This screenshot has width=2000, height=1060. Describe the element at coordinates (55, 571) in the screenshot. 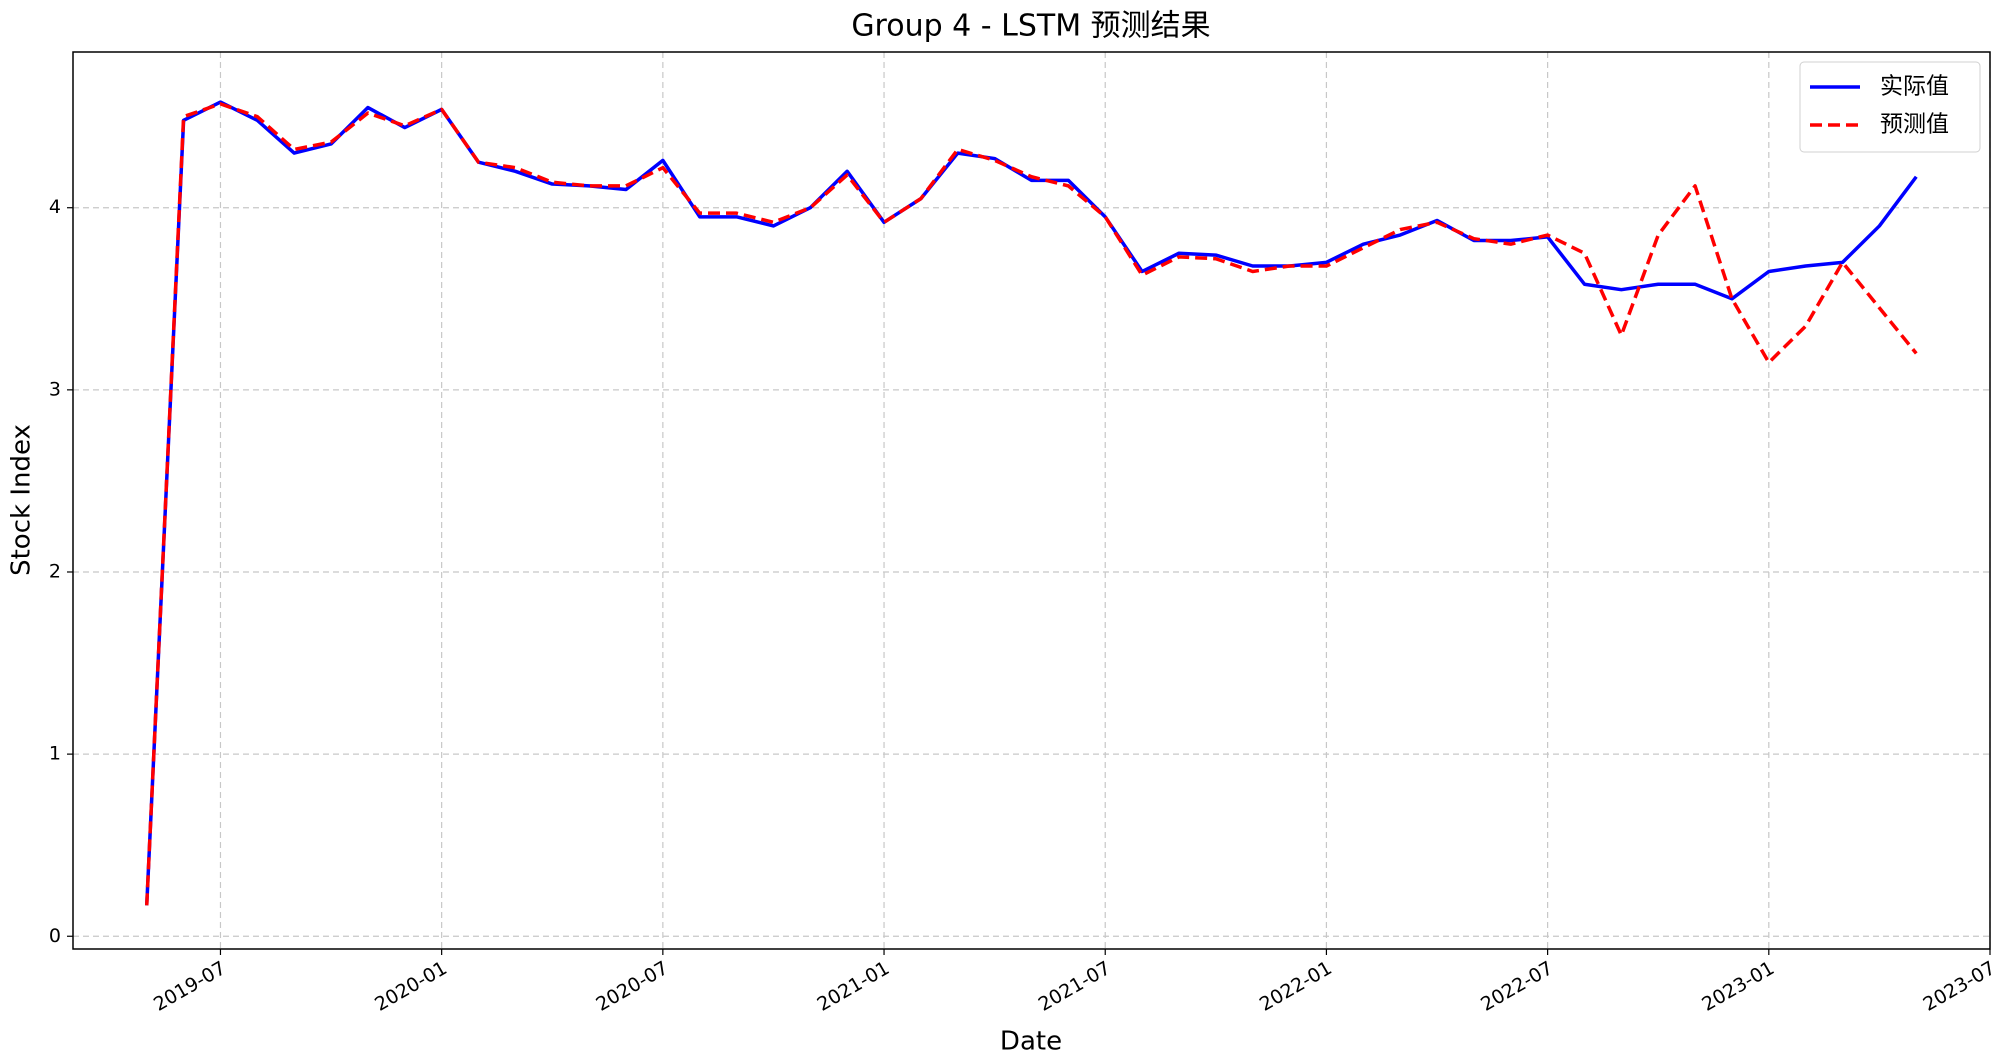

I see `y-tick-label: 2` at that location.